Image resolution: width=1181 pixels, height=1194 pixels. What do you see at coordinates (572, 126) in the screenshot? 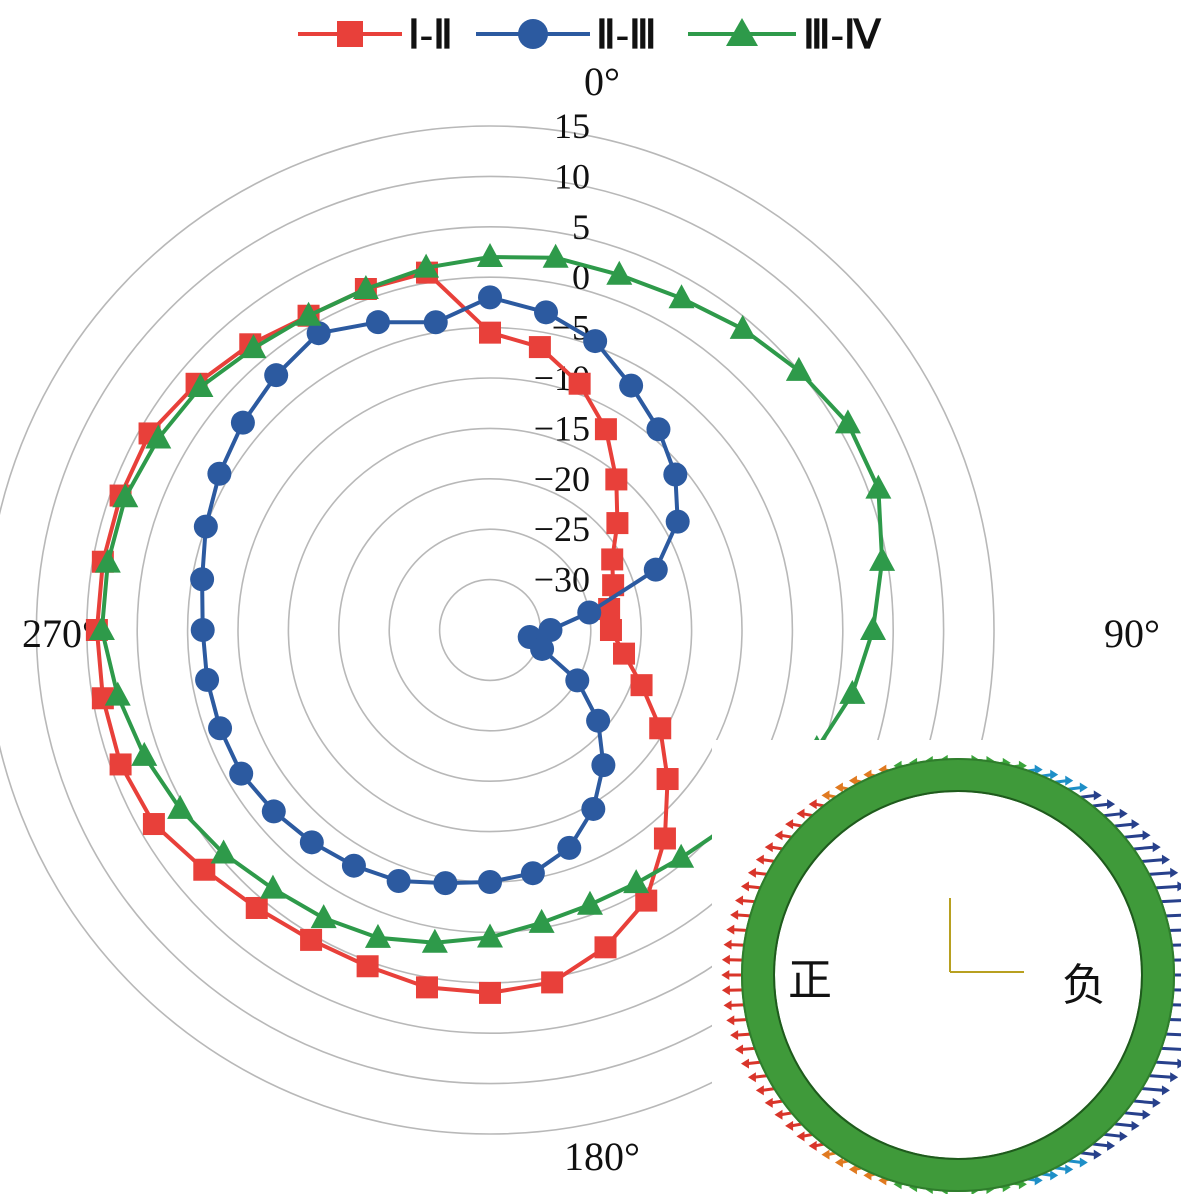
I see `radial-tick-label: 15` at bounding box center [572, 126].